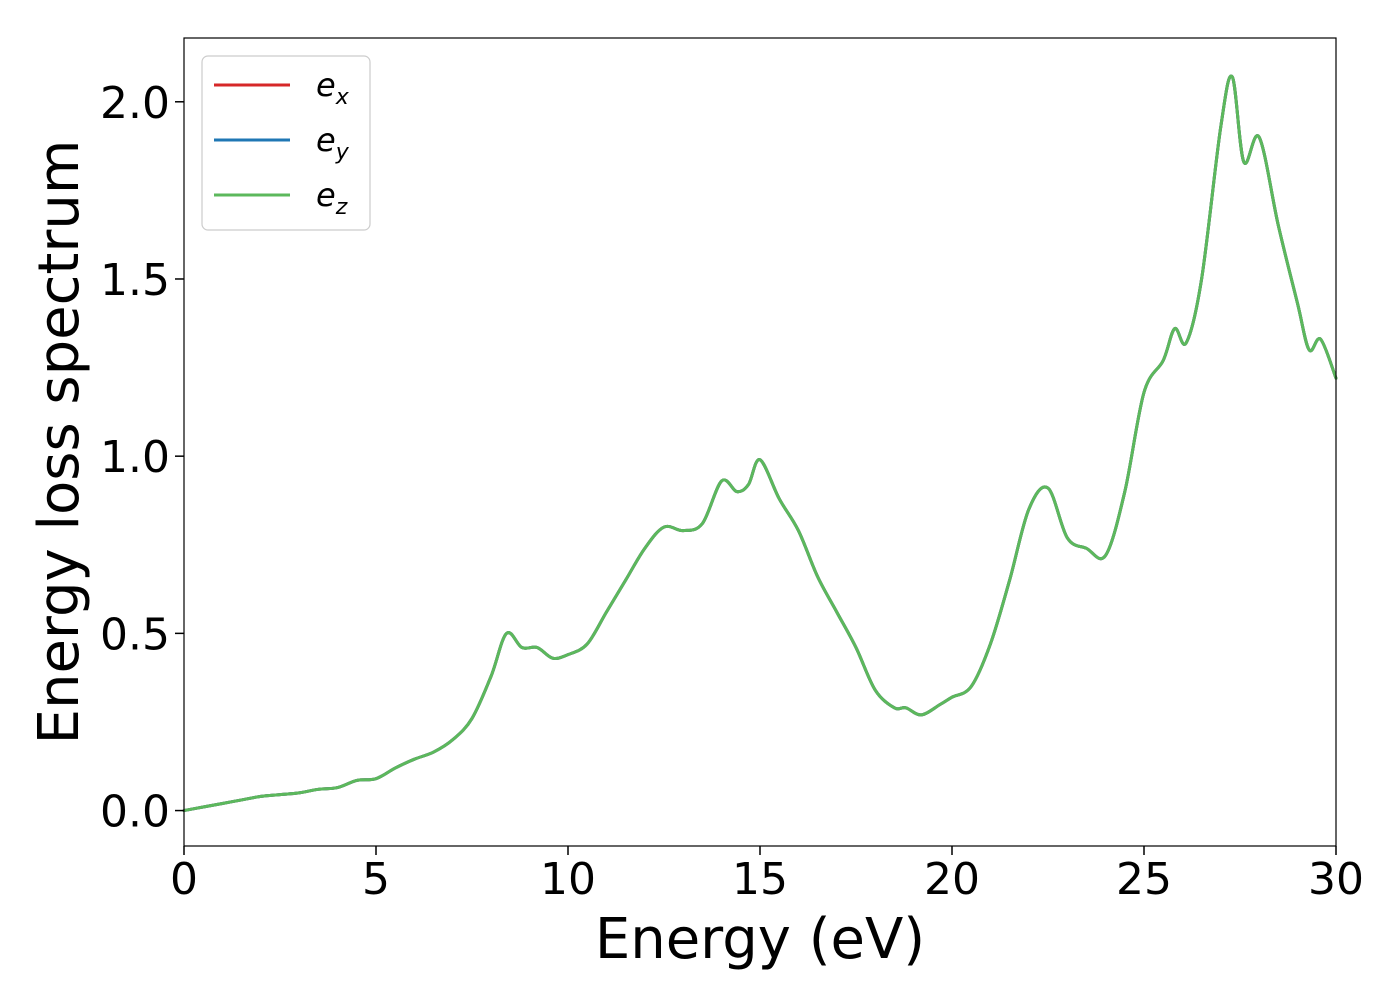 This screenshot has height=1000, width=1400. What do you see at coordinates (135, 280) in the screenshot?
I see `y-tick-label: 1.5` at bounding box center [135, 280].